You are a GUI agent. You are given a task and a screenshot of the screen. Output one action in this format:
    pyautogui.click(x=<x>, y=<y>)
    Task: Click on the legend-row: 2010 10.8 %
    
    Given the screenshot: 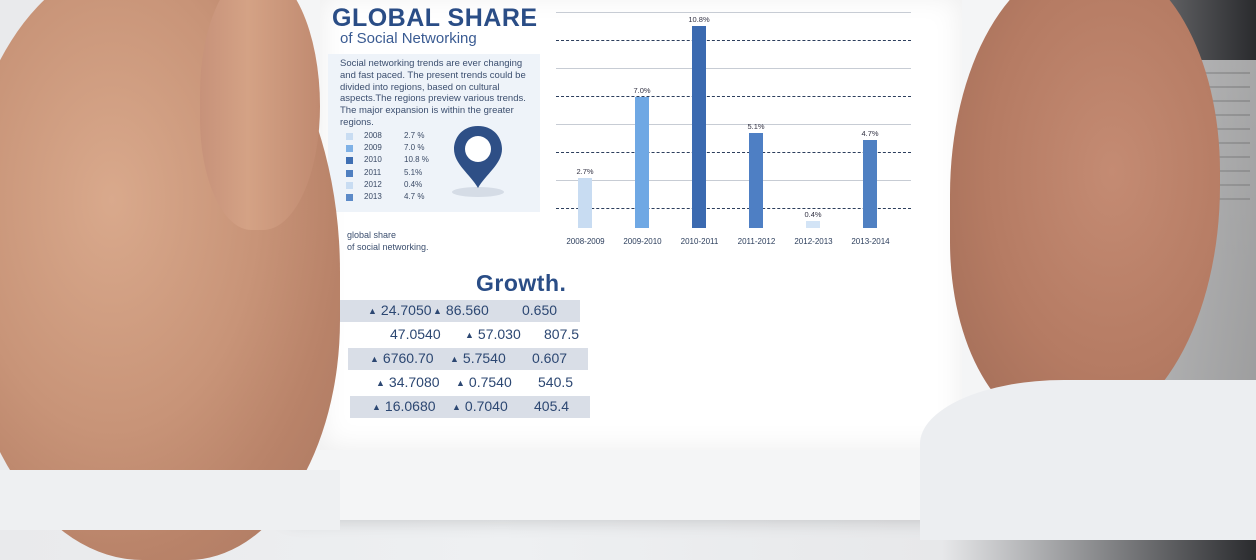 What is the action you would take?
    pyautogui.click(x=401, y=161)
    